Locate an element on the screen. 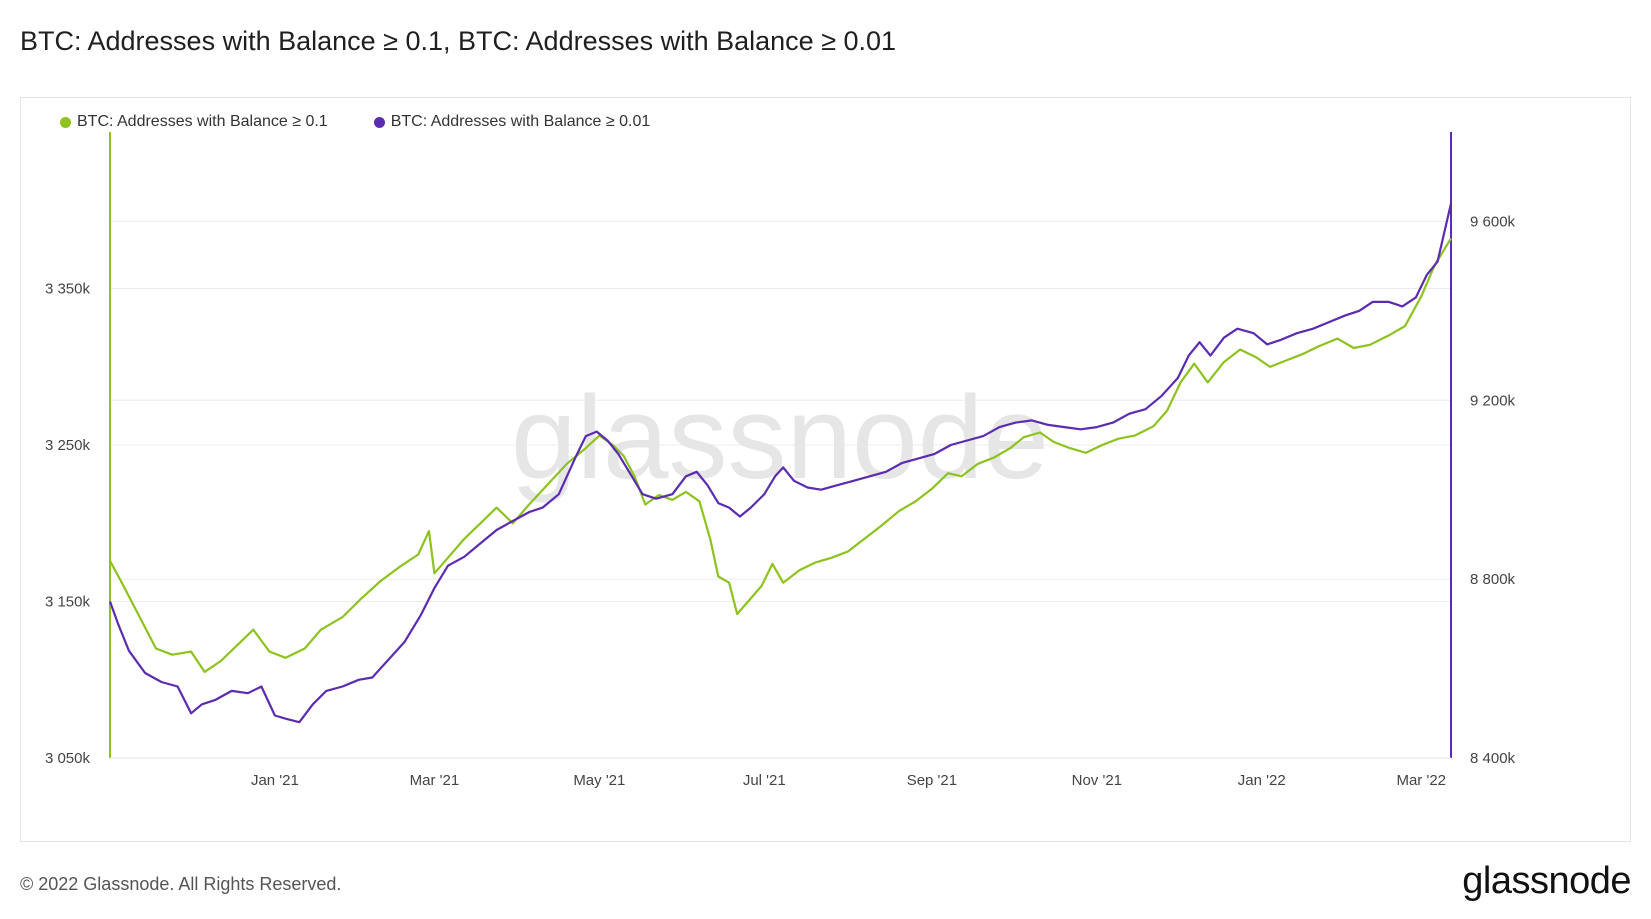 The height and width of the screenshot is (919, 1651). y-right-tick-label: 8 400k is located at coordinates (1493, 758).